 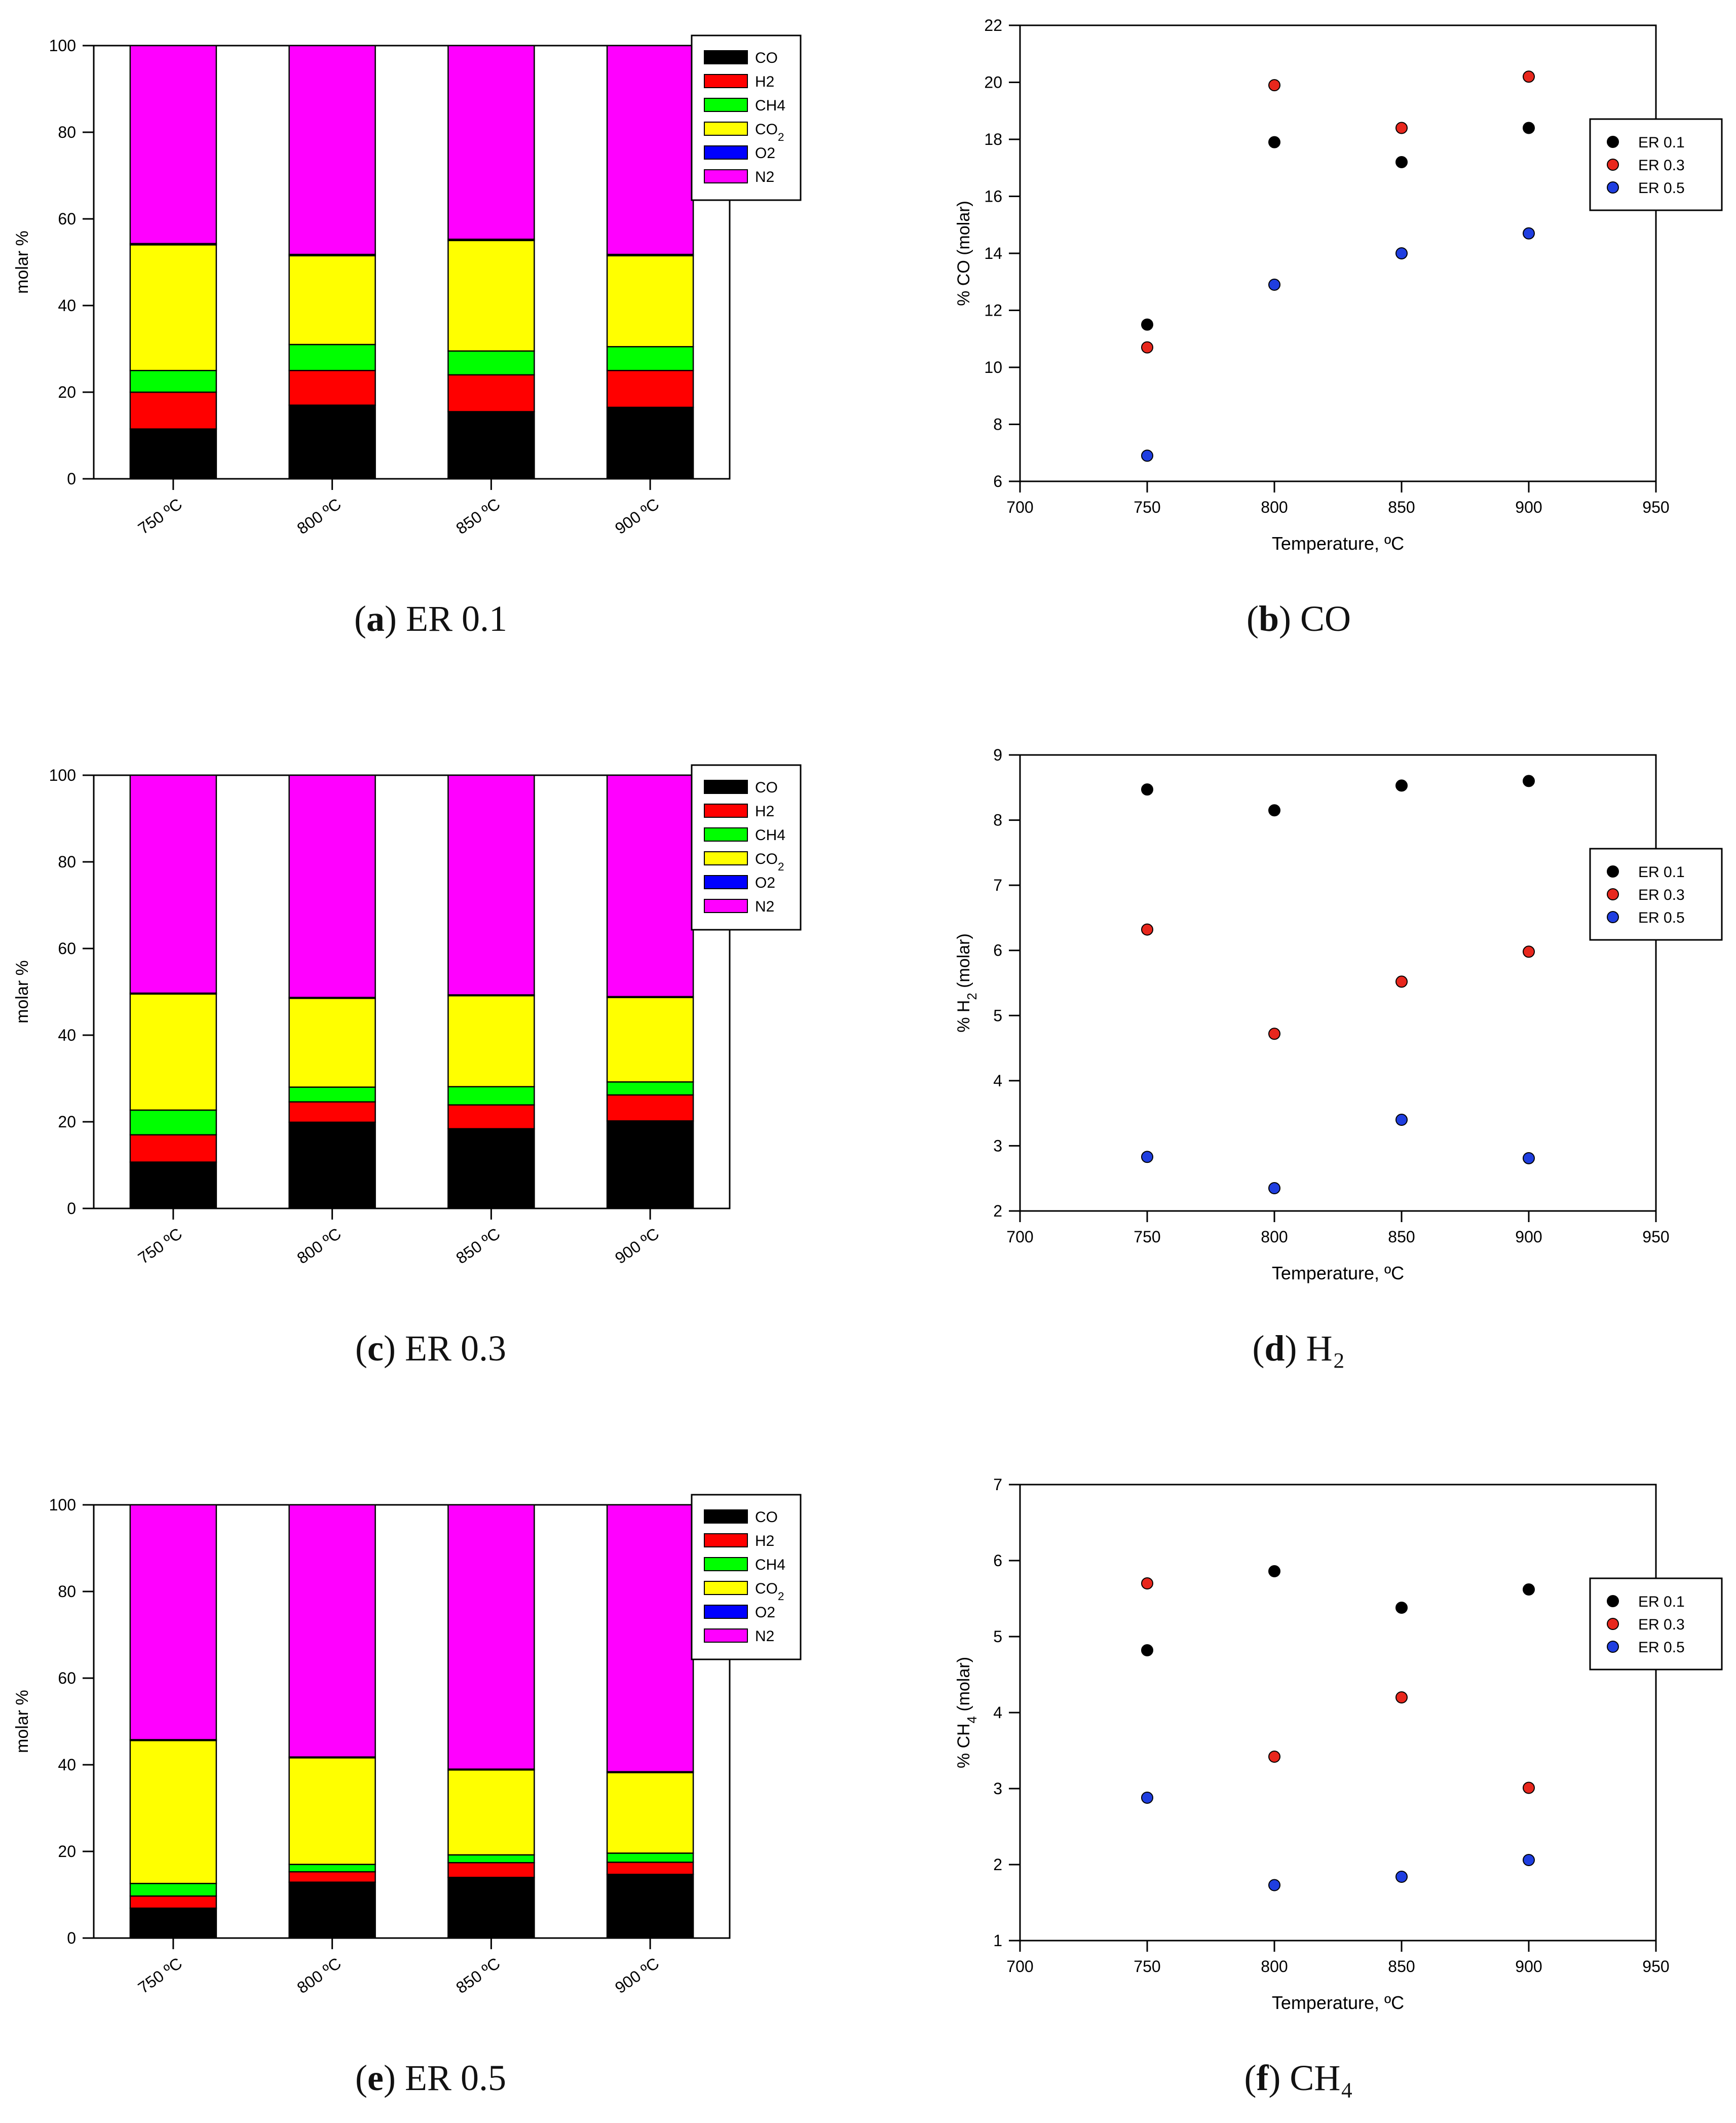 What do you see at coordinates (966, 1713) in the screenshot?
I see `y-axis-label: % CH4 (molar)` at bounding box center [966, 1713].